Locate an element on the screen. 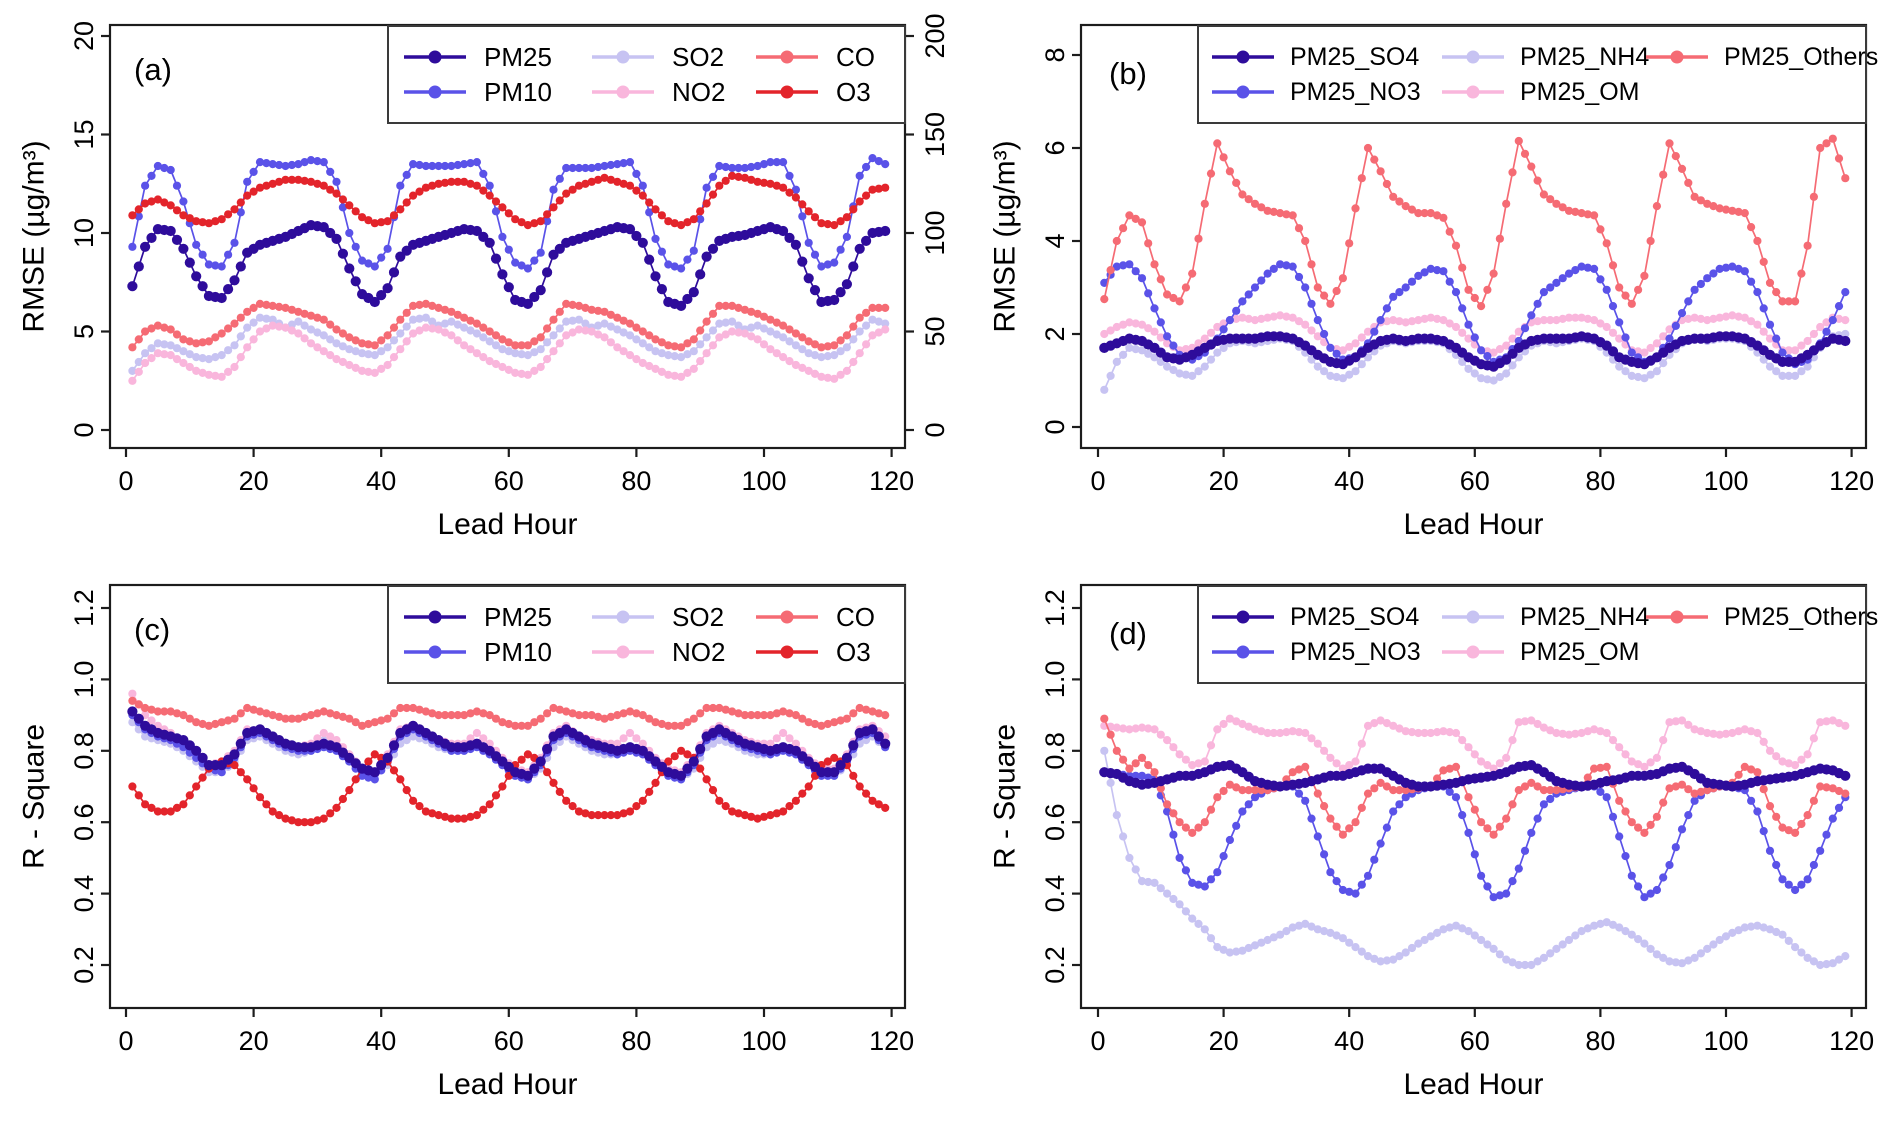  series-PM25 is located at coordinates (509, 265).